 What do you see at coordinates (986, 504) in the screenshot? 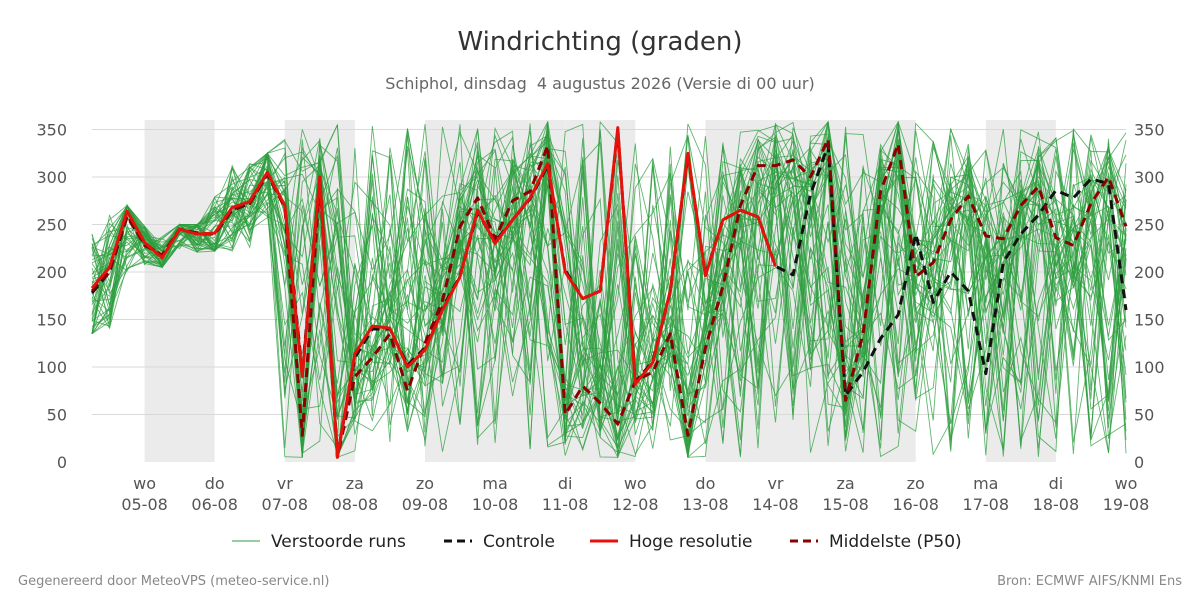
I see `x-tick-date: 17-08` at bounding box center [986, 504].